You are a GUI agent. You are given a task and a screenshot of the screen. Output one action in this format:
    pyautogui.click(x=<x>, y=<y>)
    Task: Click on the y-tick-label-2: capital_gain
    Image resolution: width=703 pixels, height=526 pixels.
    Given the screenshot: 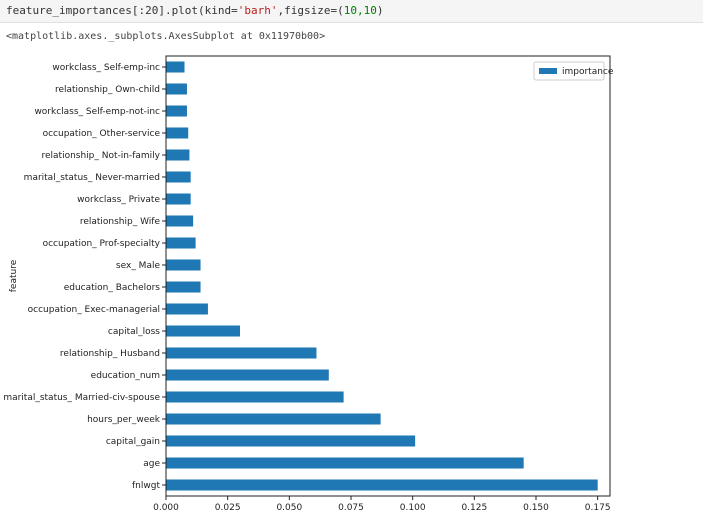 What is the action you would take?
    pyautogui.click(x=133, y=442)
    